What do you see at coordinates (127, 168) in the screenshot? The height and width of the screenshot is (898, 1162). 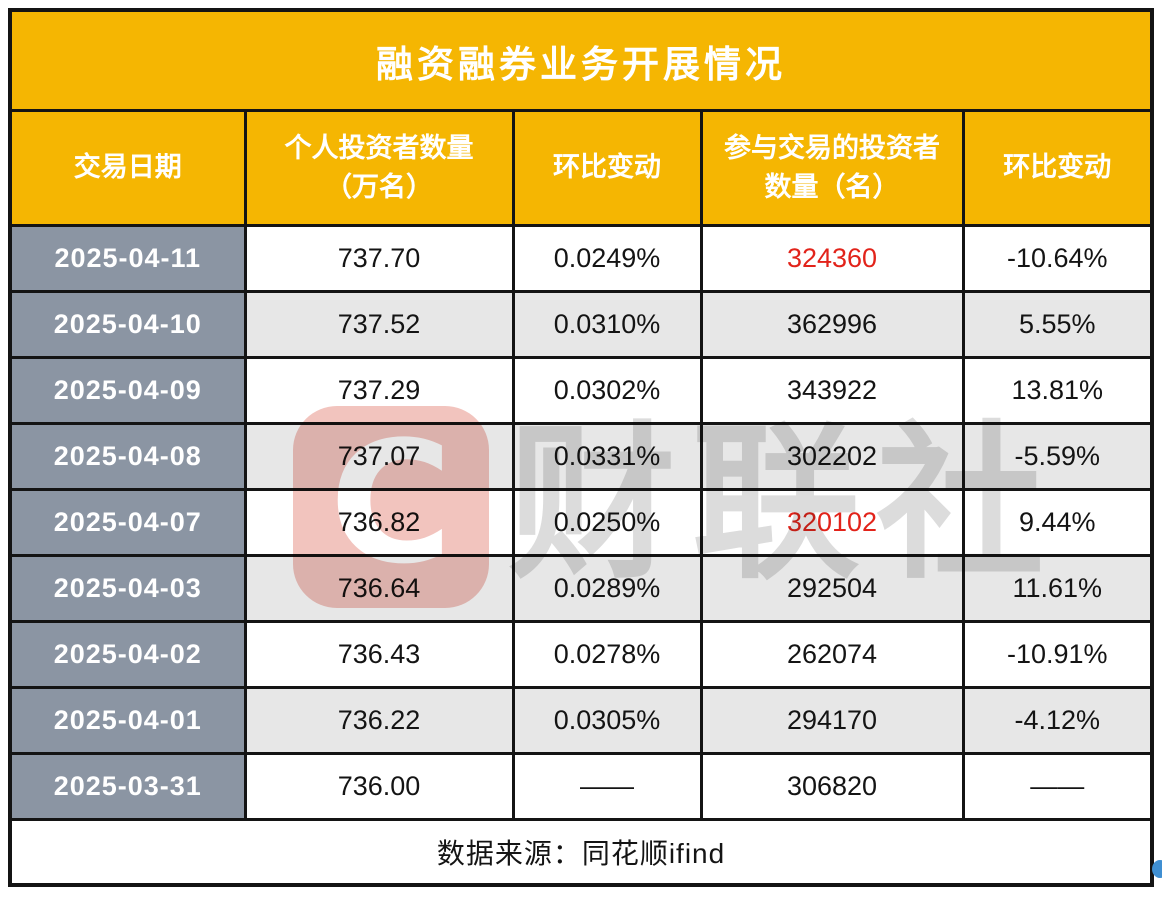 I see `col-header-trade-date: 交易日期` at bounding box center [127, 168].